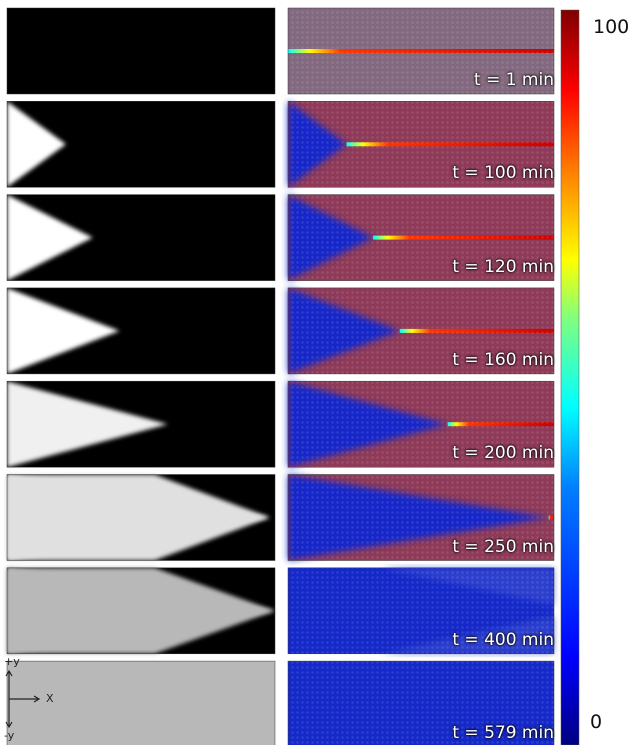 This screenshot has width=634, height=745. I want to click on colorbar-min-label: 0, so click(596, 722).